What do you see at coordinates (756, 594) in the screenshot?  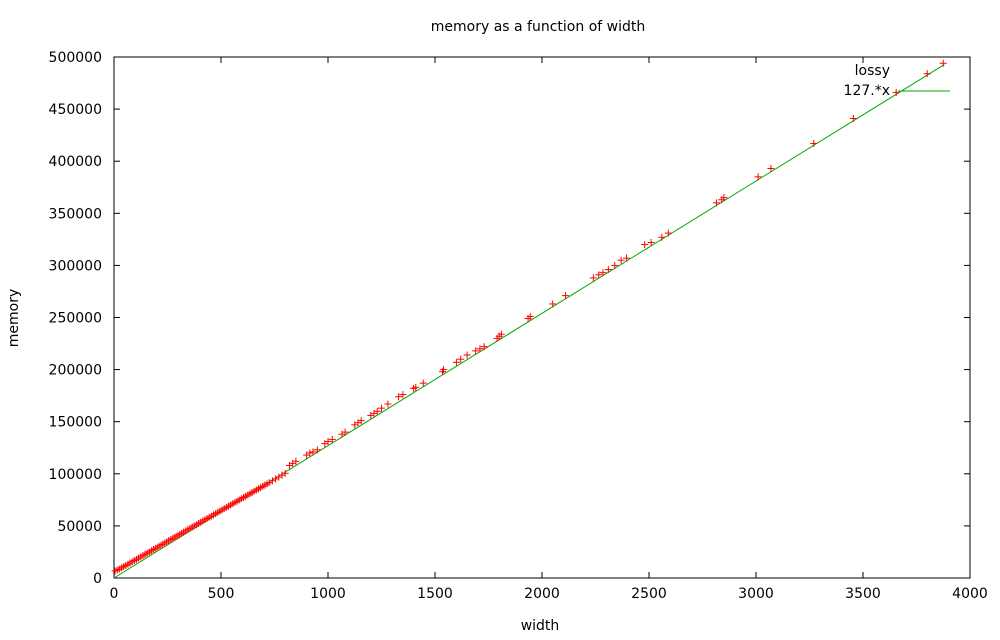 I see `x-tick-label: 3000` at bounding box center [756, 594].